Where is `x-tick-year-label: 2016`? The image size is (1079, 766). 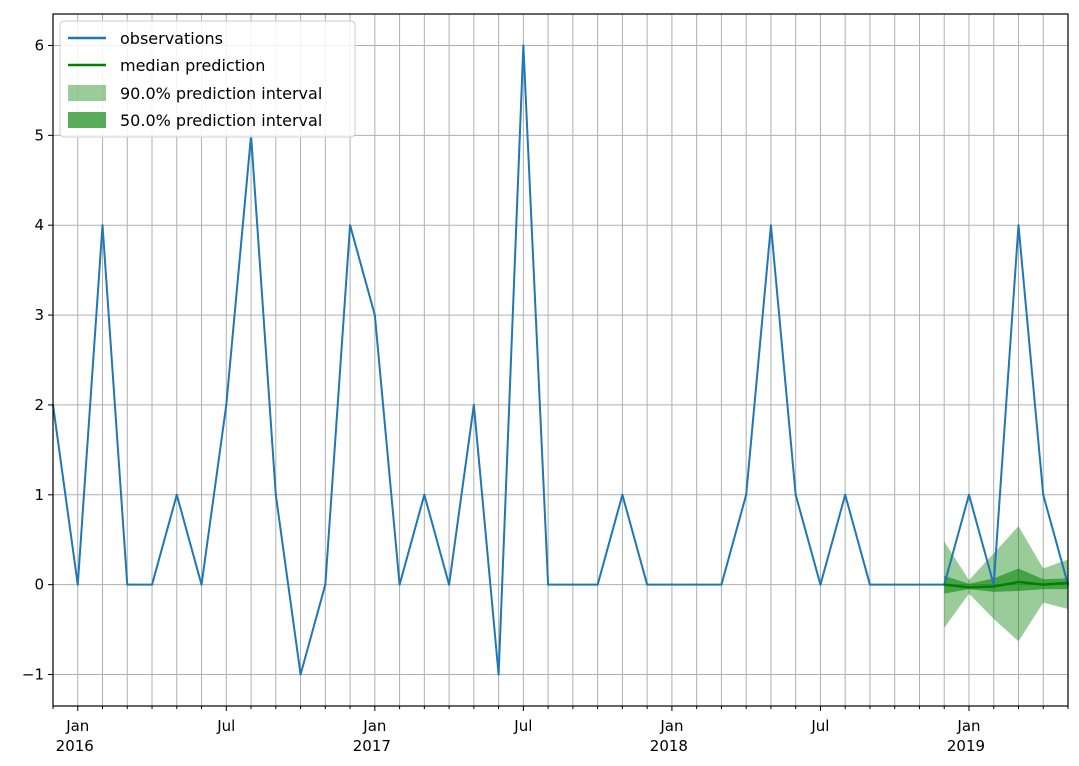
x-tick-year-label: 2016 is located at coordinates (75, 746).